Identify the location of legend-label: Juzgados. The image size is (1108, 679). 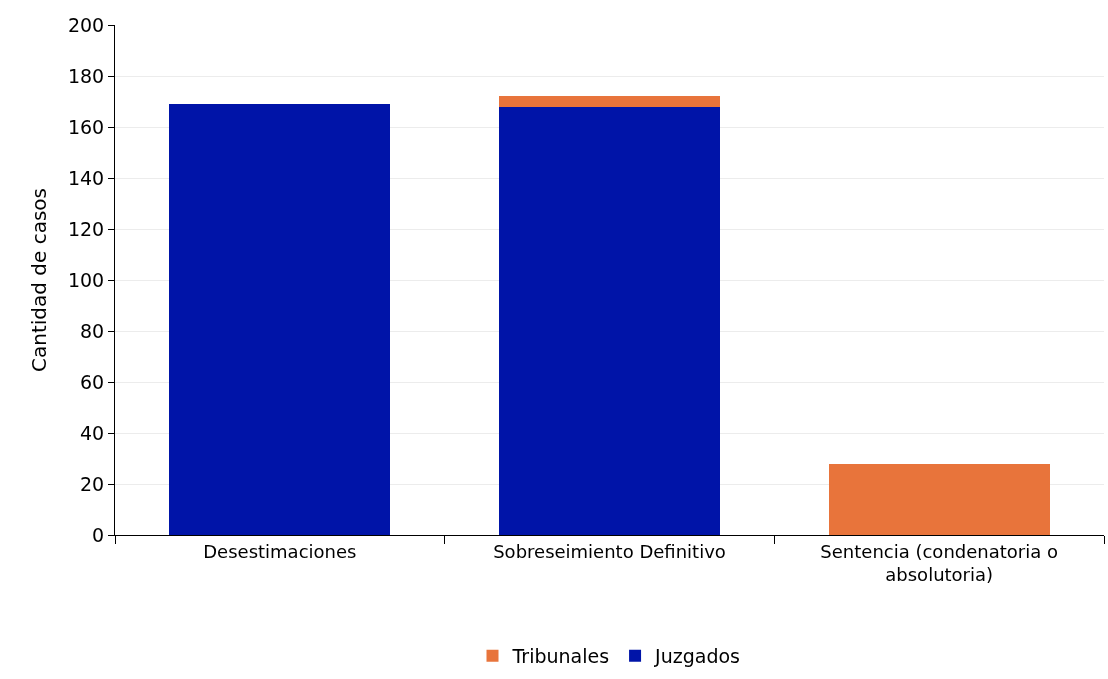
(697, 656).